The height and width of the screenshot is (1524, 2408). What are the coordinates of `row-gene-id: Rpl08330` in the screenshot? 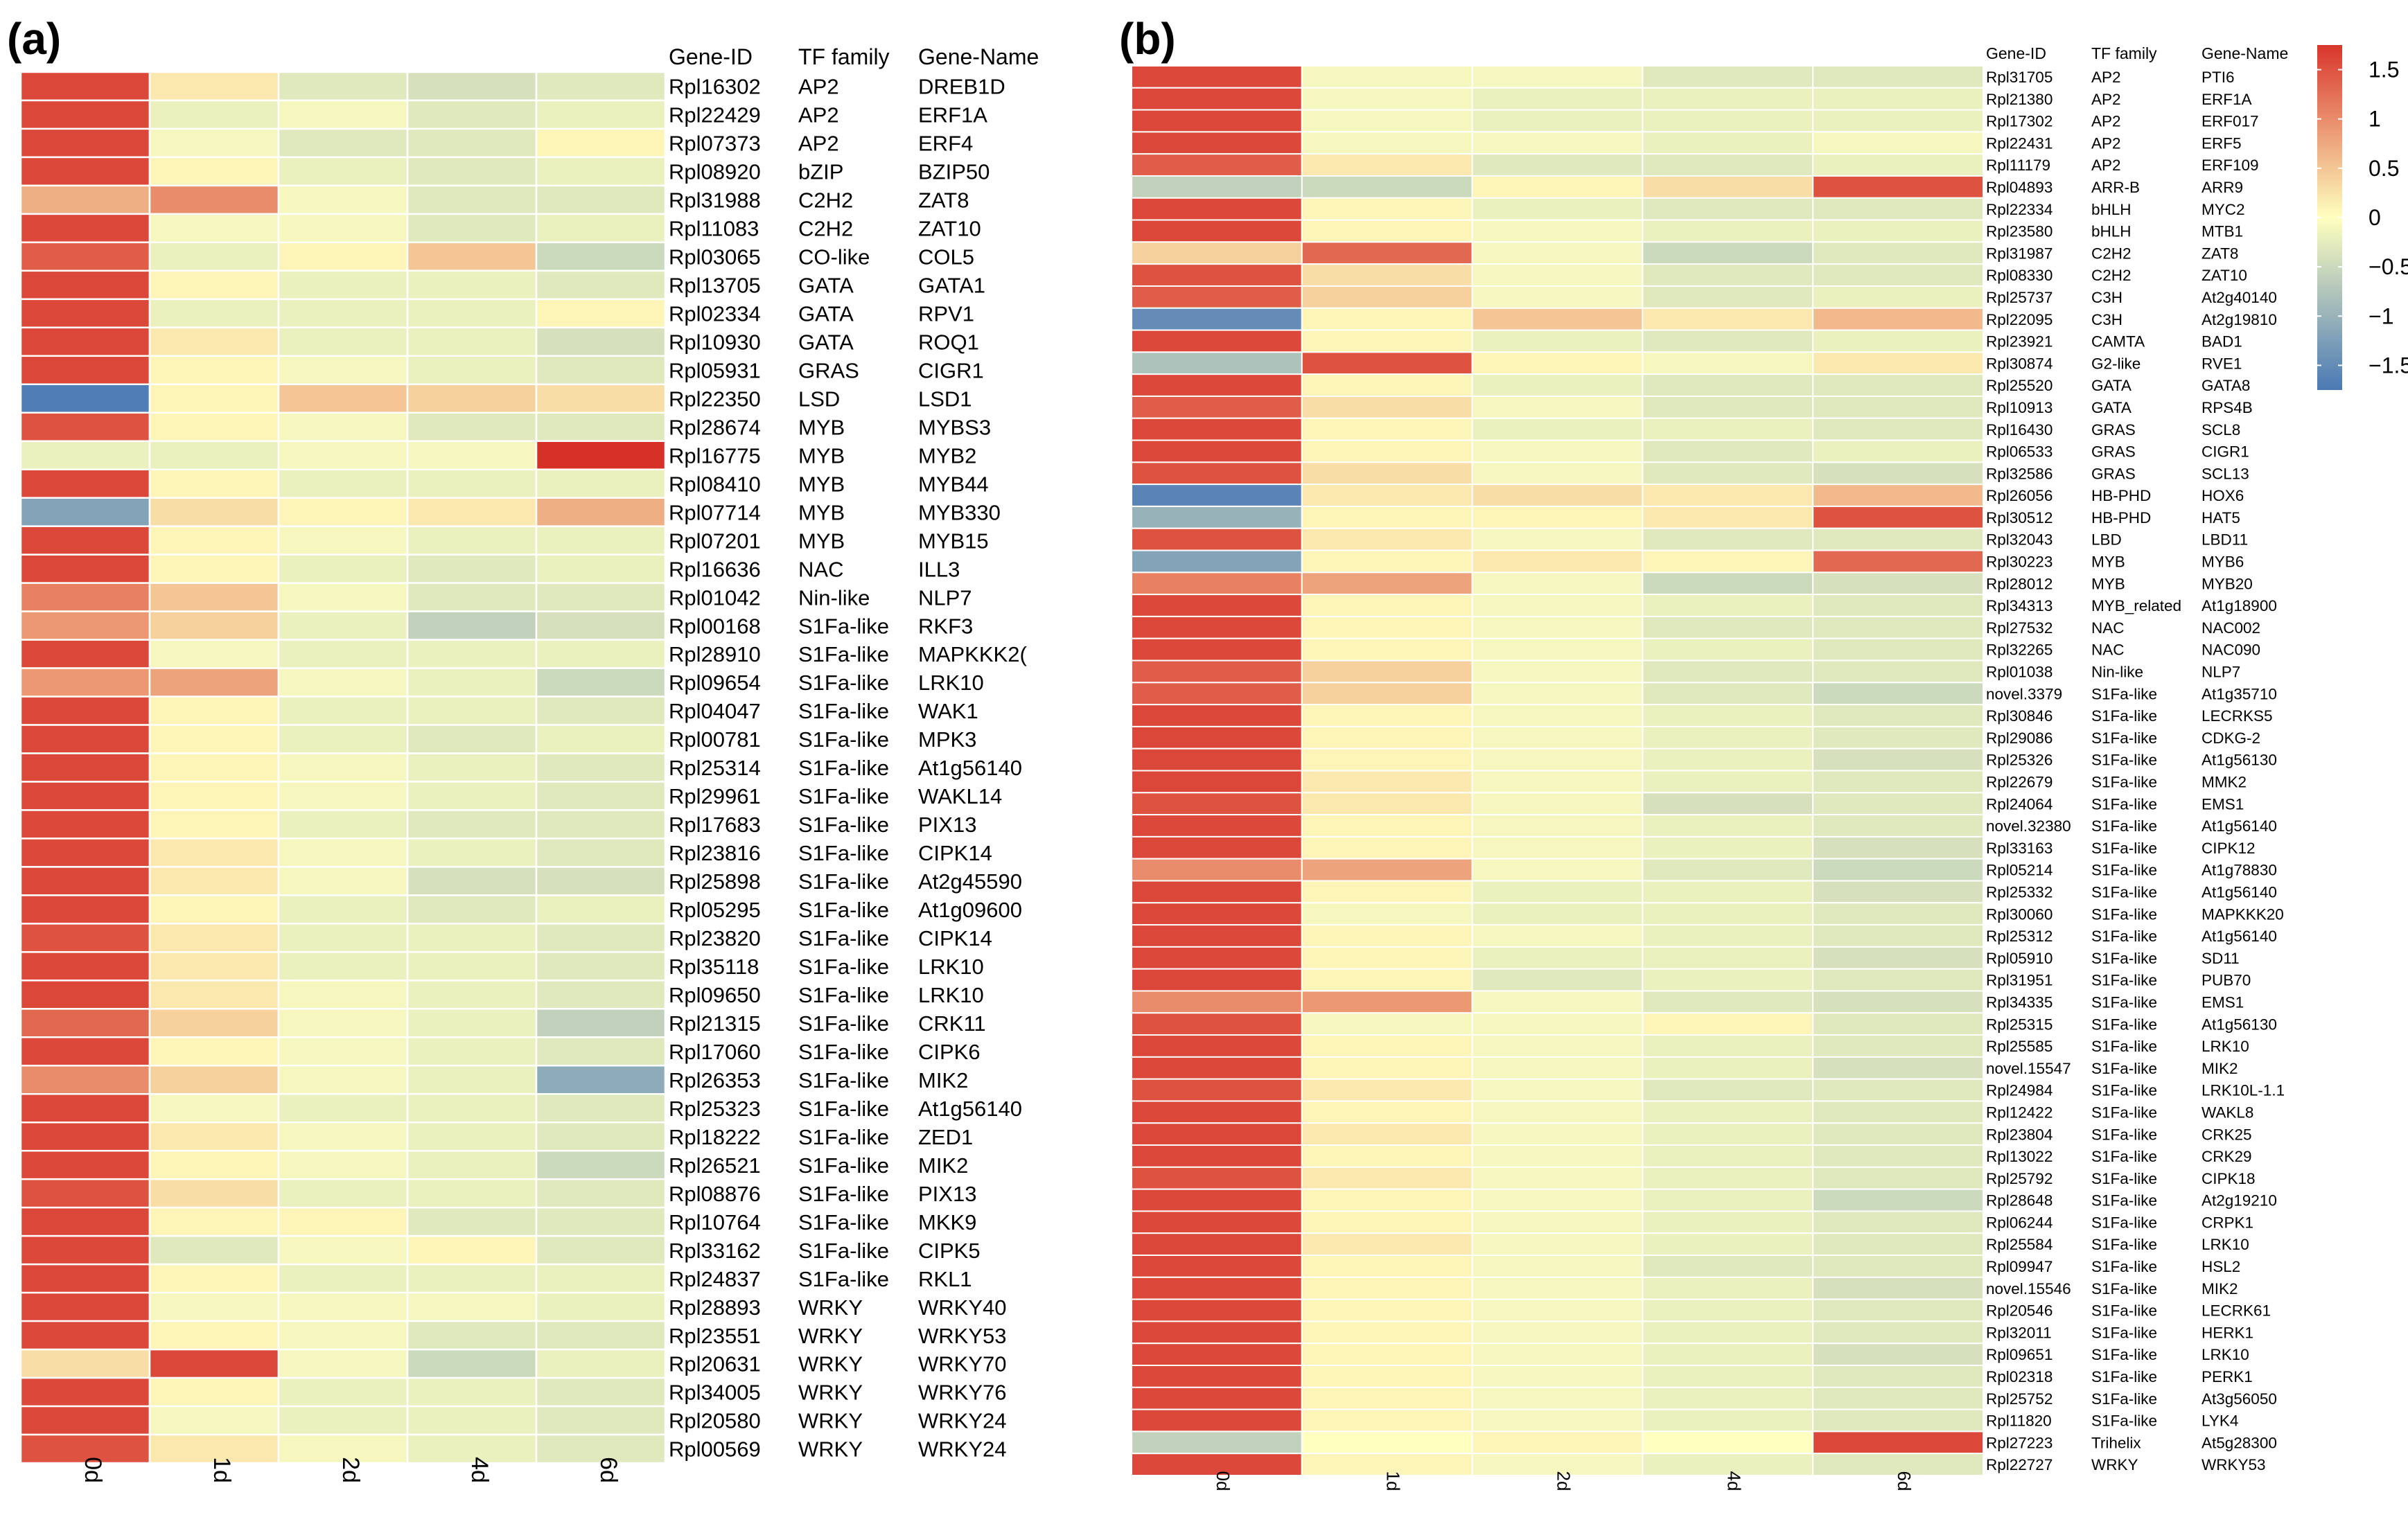 It's located at (2019, 275).